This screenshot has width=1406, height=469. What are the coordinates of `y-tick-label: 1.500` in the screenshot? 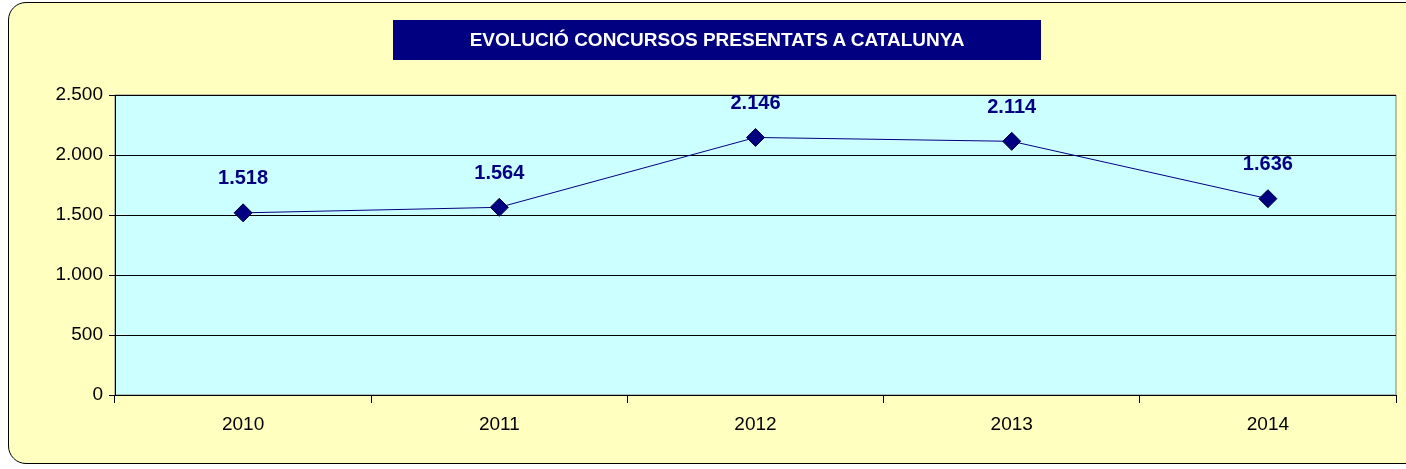 It's located at (79, 214).